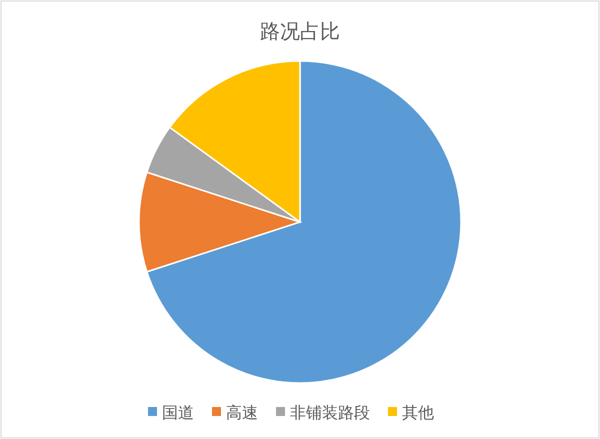 The height and width of the screenshot is (439, 600). What do you see at coordinates (178, 412) in the screenshot?
I see `legend-label: 国道` at bounding box center [178, 412].